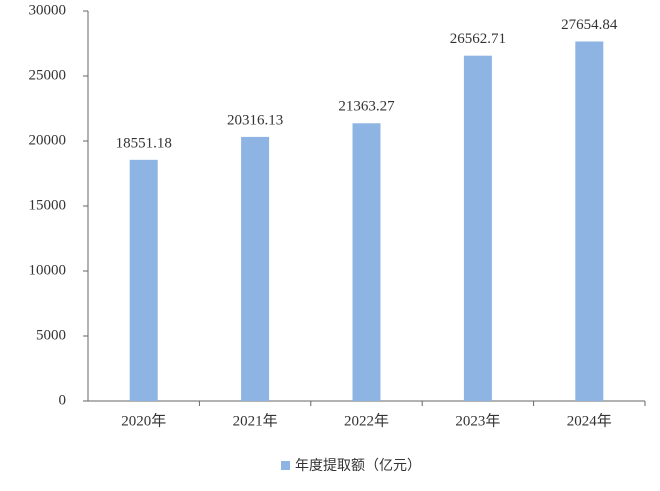 Image resolution: width=660 pixels, height=491 pixels. I want to click on x-tick-label: 2021年, so click(255, 420).